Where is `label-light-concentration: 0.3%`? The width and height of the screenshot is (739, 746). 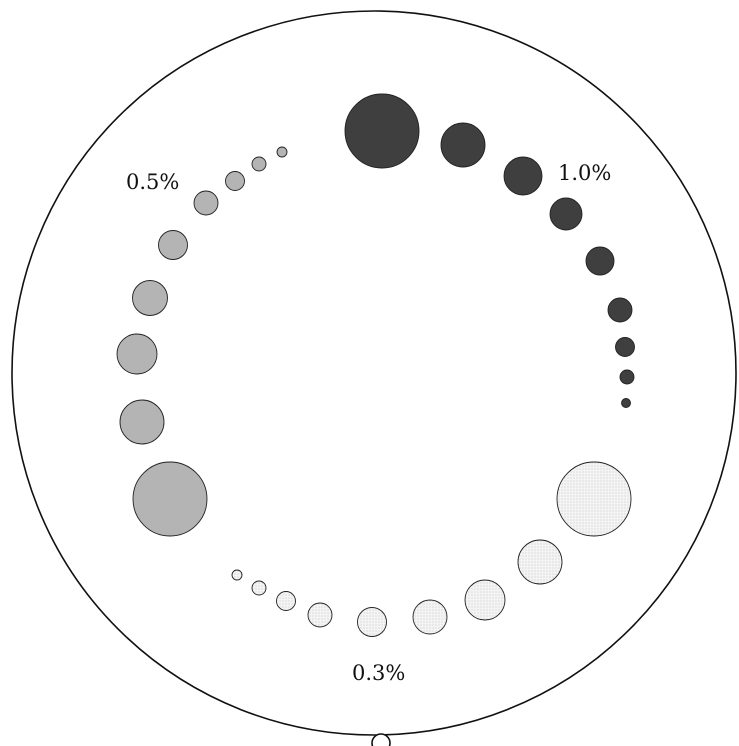 label-light-concentration: 0.3% is located at coordinates (378, 673).